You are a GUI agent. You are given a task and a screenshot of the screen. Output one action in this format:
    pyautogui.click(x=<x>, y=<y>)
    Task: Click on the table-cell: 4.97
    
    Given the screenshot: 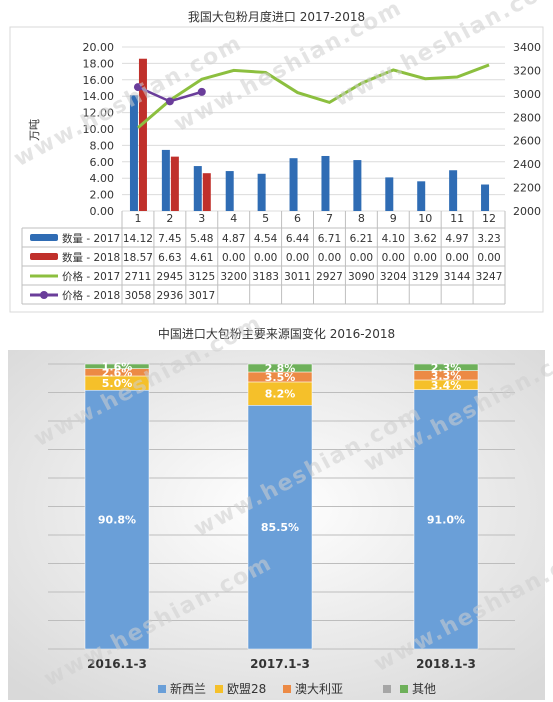 What is the action you would take?
    pyautogui.click(x=456, y=239)
    